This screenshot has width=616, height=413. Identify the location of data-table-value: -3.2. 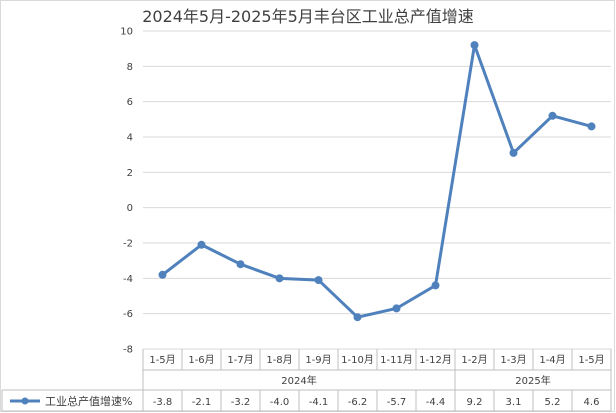
(241, 402).